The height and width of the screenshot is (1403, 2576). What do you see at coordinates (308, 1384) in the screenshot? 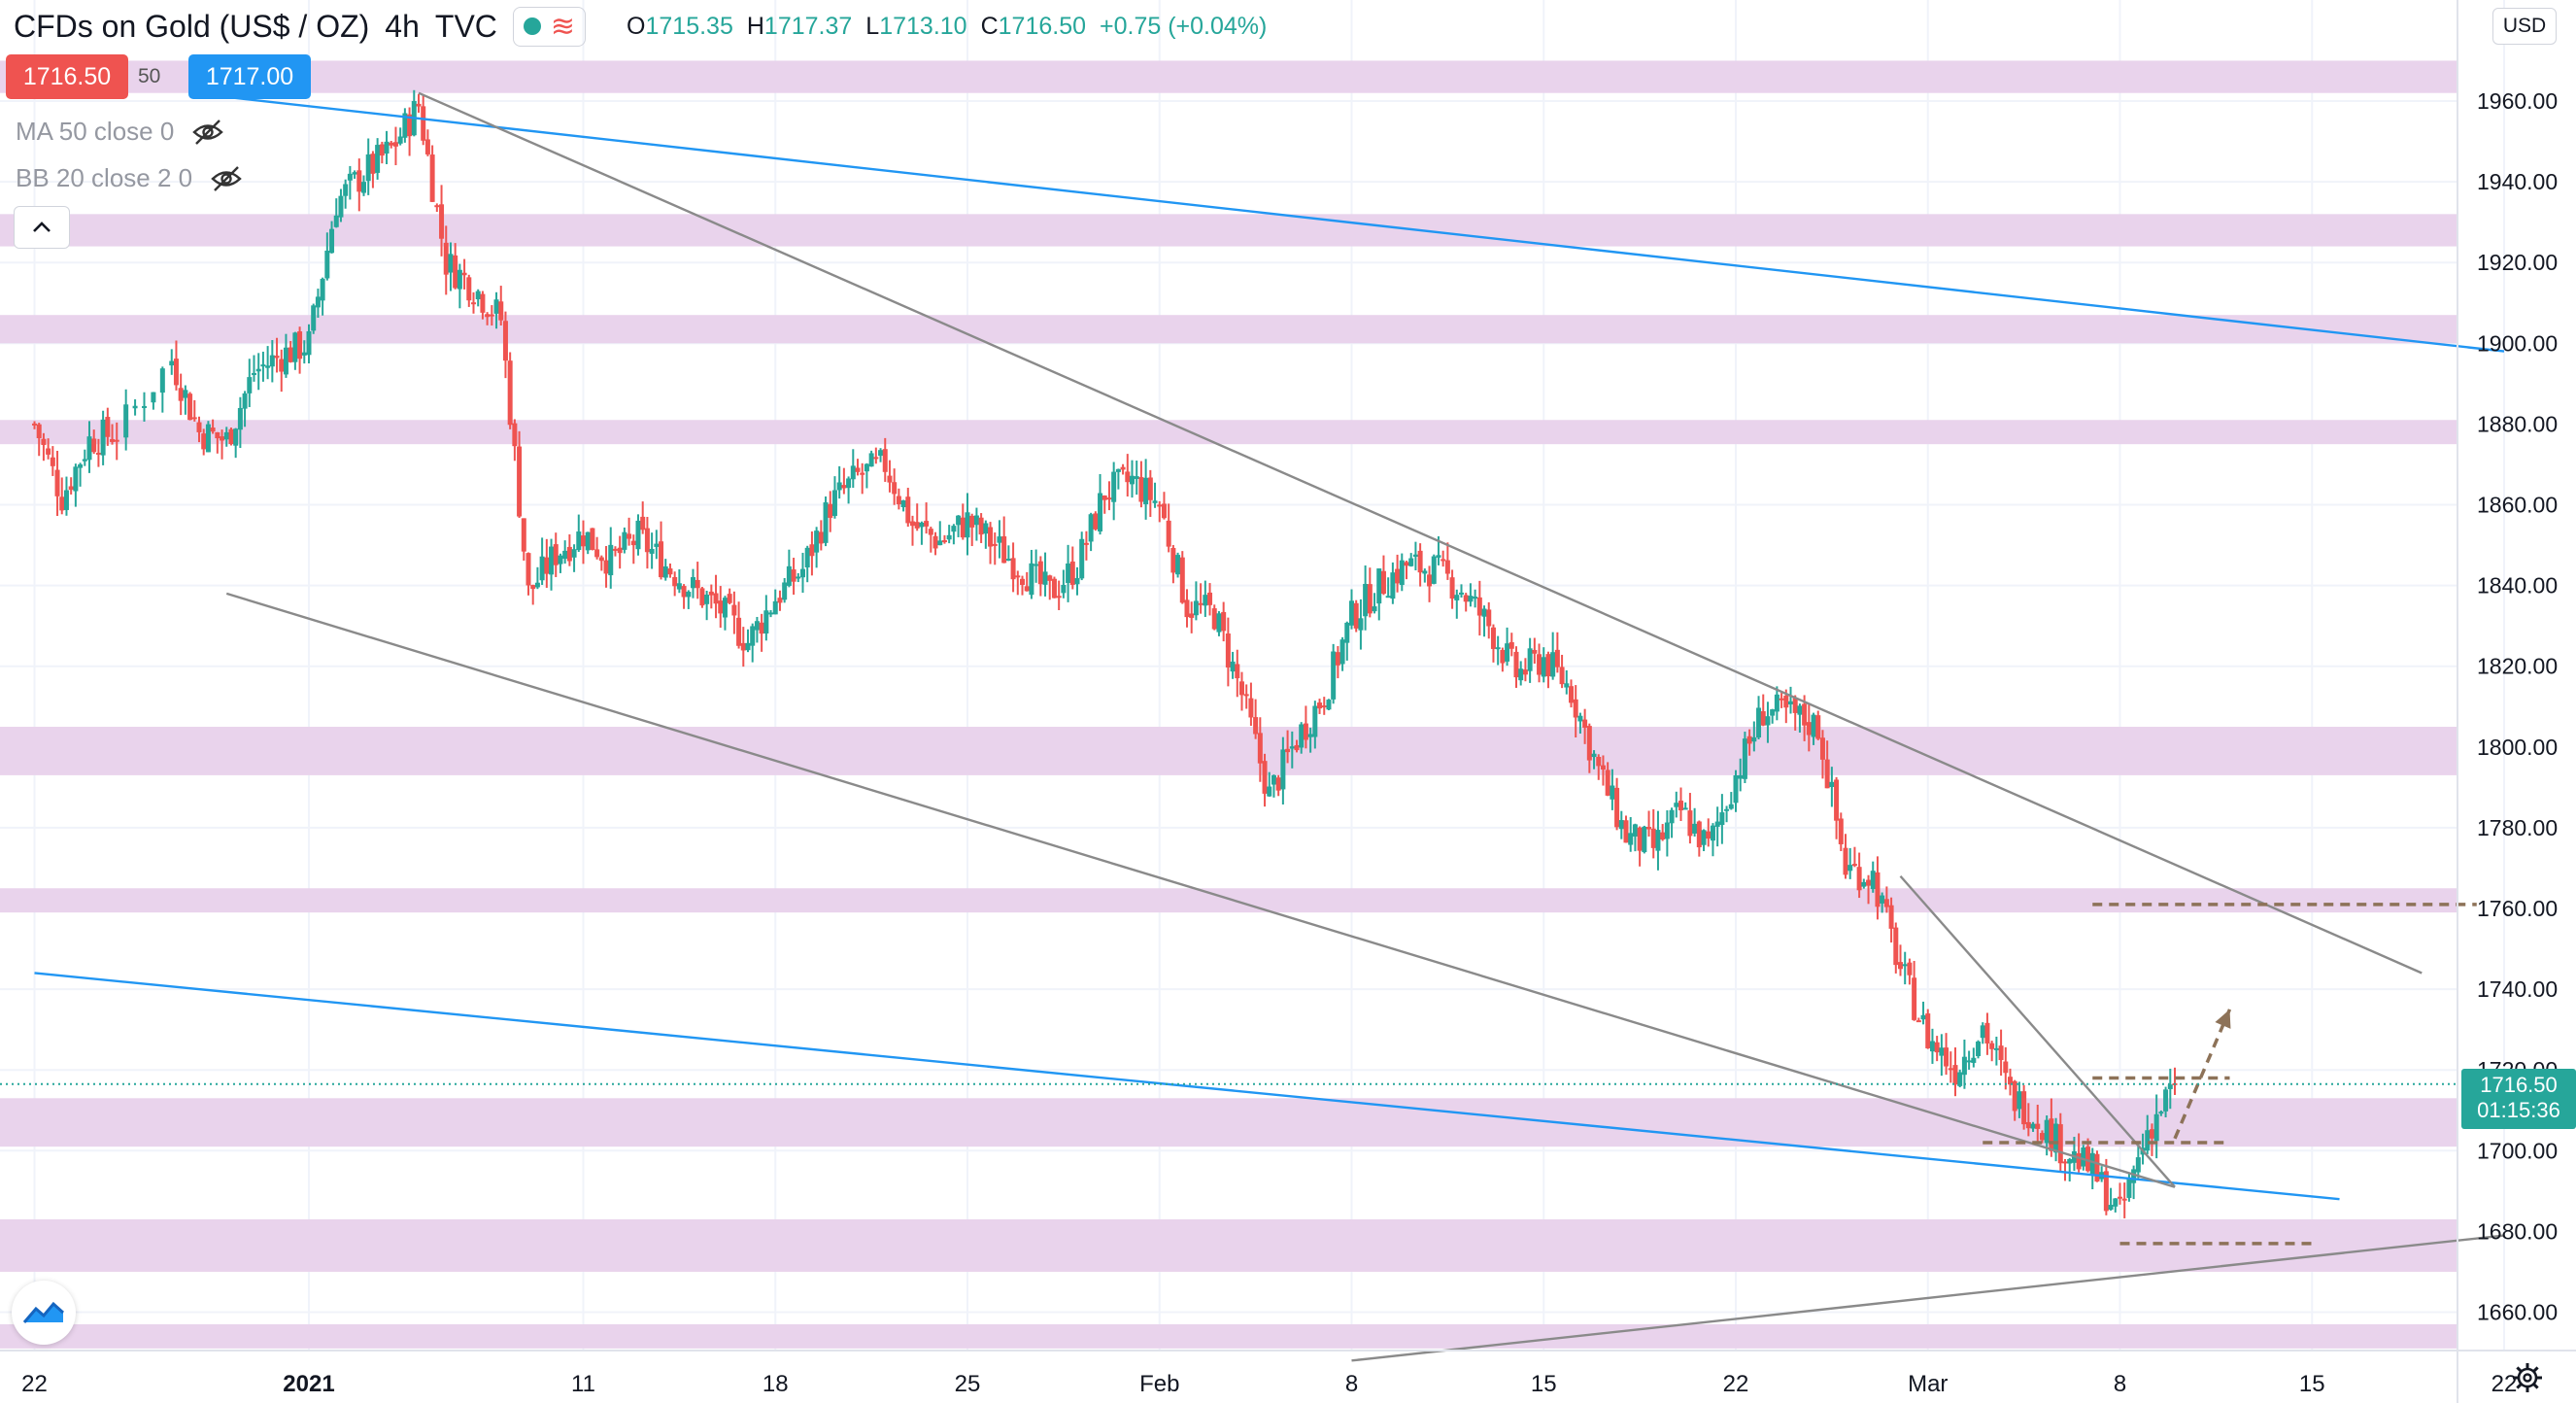
I see `x-tick-label: 2021` at bounding box center [308, 1384].